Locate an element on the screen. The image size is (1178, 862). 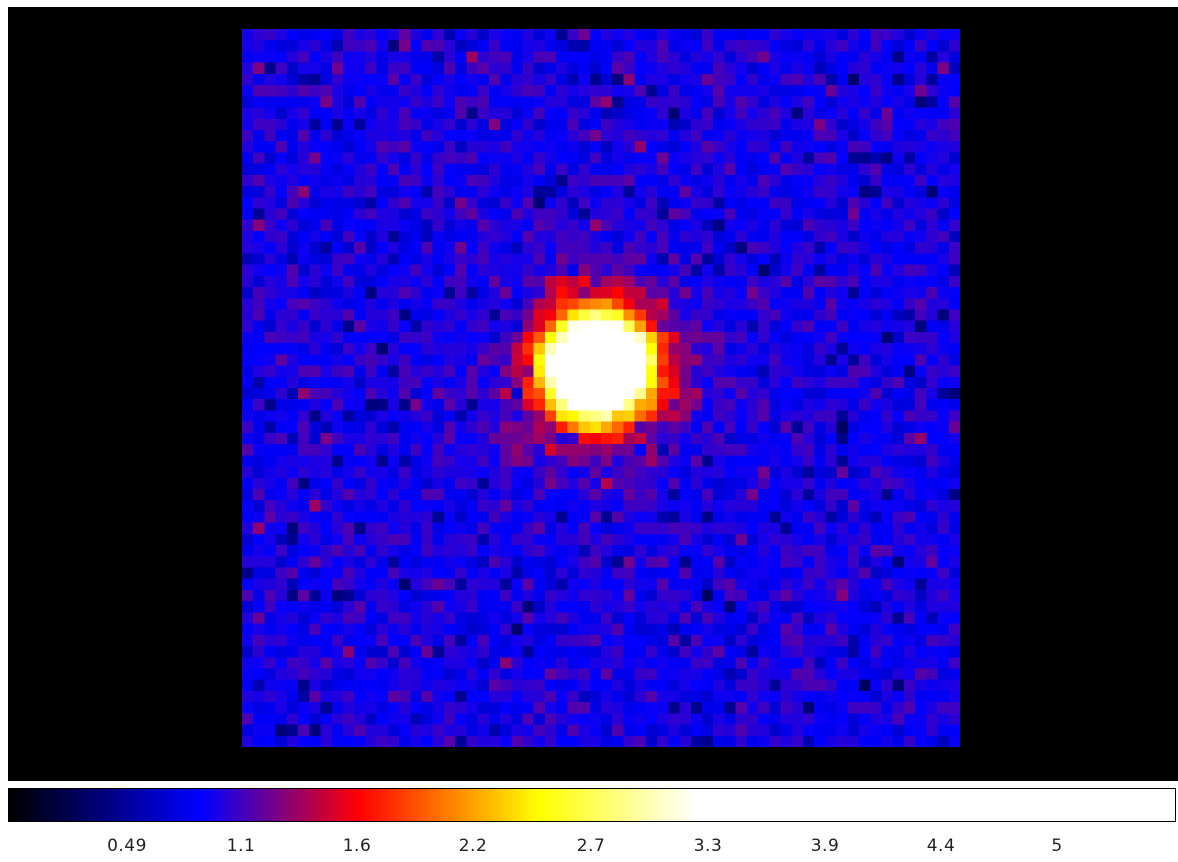
colorbar-tick-label: 5 is located at coordinates (1057, 846).